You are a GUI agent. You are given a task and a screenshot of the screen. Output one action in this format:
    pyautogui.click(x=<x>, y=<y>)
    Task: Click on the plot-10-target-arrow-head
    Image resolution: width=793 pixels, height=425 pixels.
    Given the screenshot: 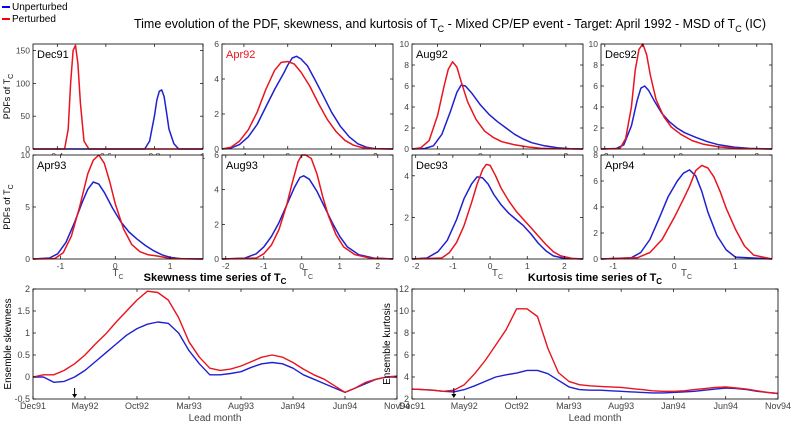 What is the action you would take?
    pyautogui.click(x=454, y=396)
    